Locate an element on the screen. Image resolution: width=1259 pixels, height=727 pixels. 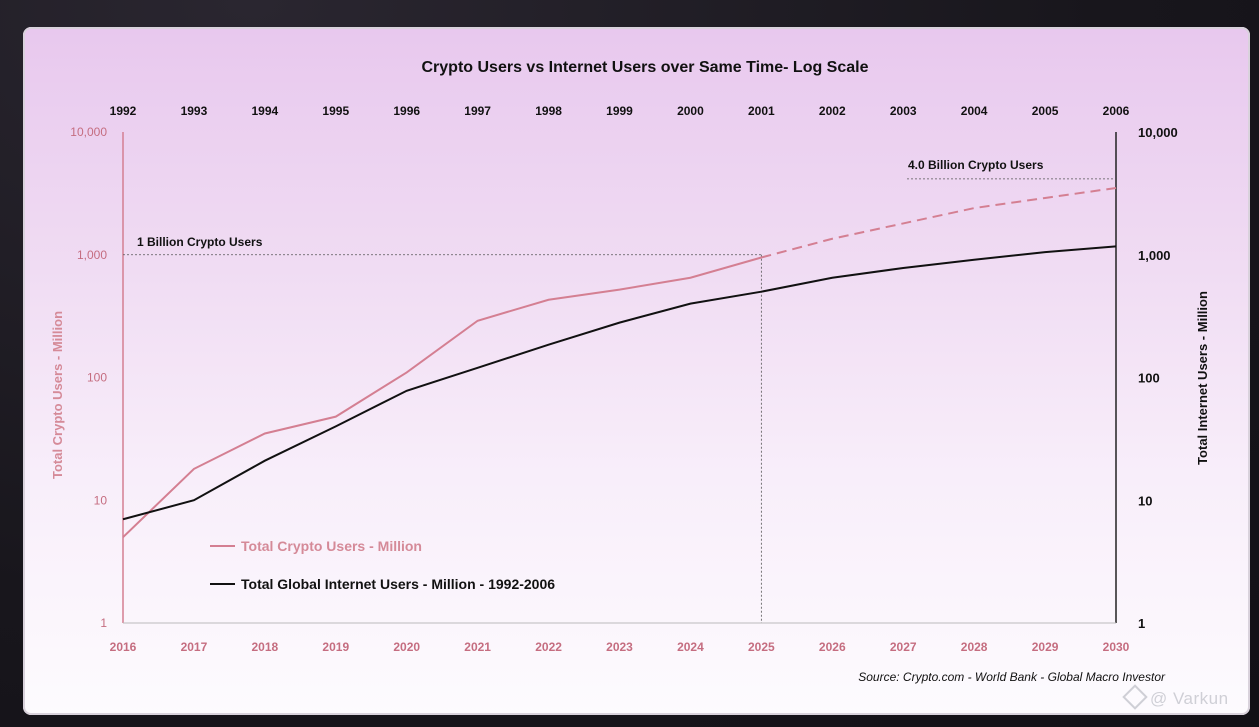
x-tick-top: 2004 is located at coordinates (974, 111).